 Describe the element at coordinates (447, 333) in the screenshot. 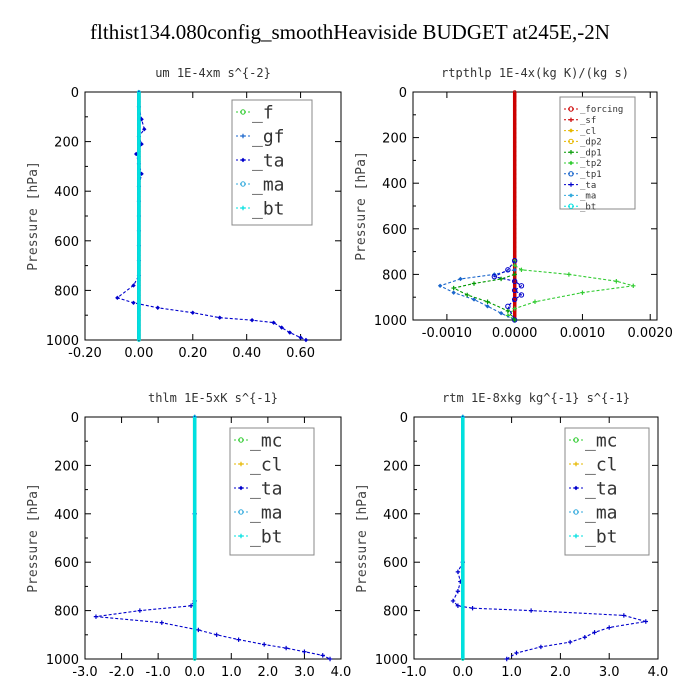

I see `x-tick-label: -0.0010` at that location.